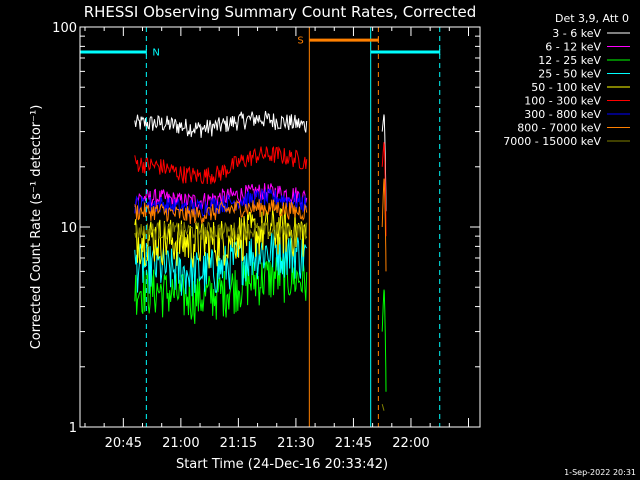 The height and width of the screenshot is (480, 640). What do you see at coordinates (573, 47) in the screenshot?
I see `legend-label-1: 6 - 12 keV` at bounding box center [573, 47].